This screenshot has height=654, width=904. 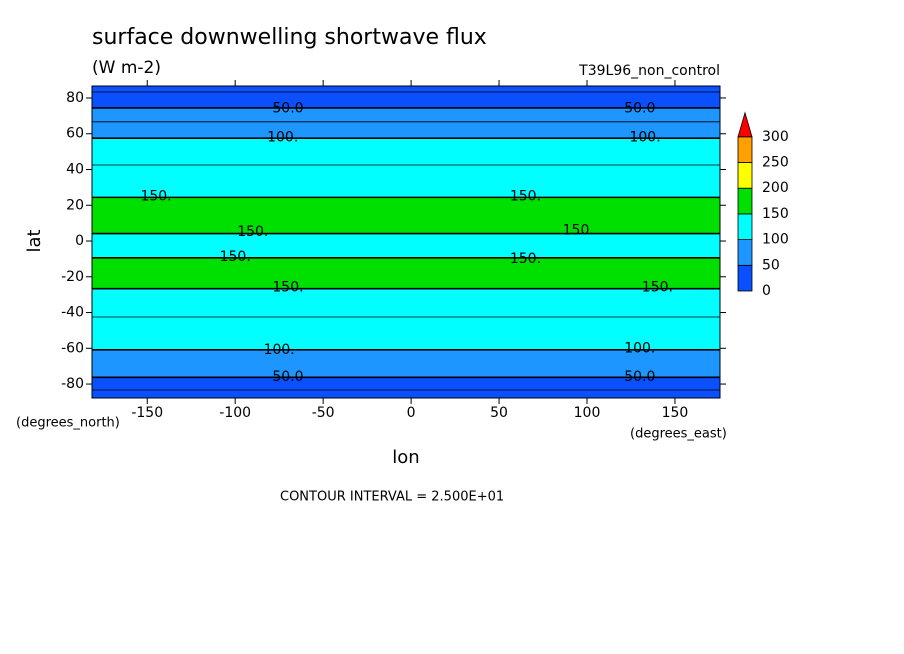 What do you see at coordinates (745, 124) in the screenshot?
I see `colorbar-overflow` at bounding box center [745, 124].